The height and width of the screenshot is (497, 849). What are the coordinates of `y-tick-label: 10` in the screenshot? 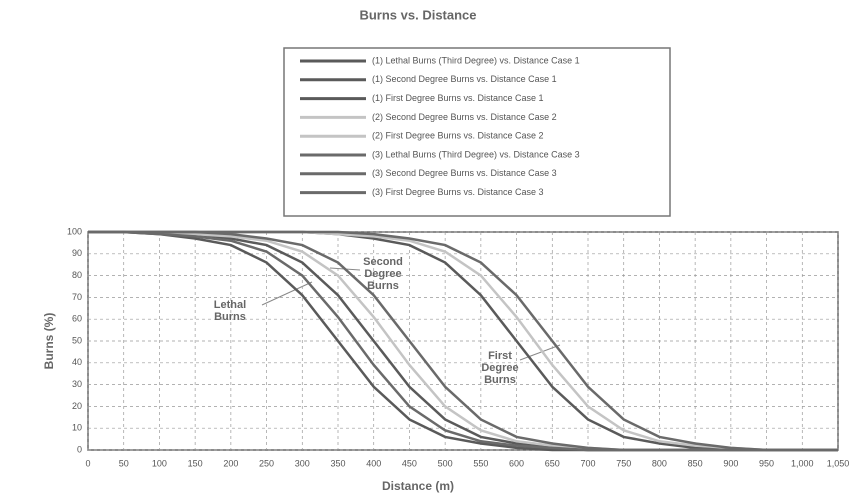 It's located at (77, 428).